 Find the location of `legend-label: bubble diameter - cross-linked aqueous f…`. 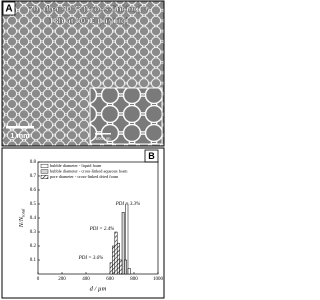

legend-label: bubble diameter - cross-linked aqueous f… is located at coordinates (89, 170).